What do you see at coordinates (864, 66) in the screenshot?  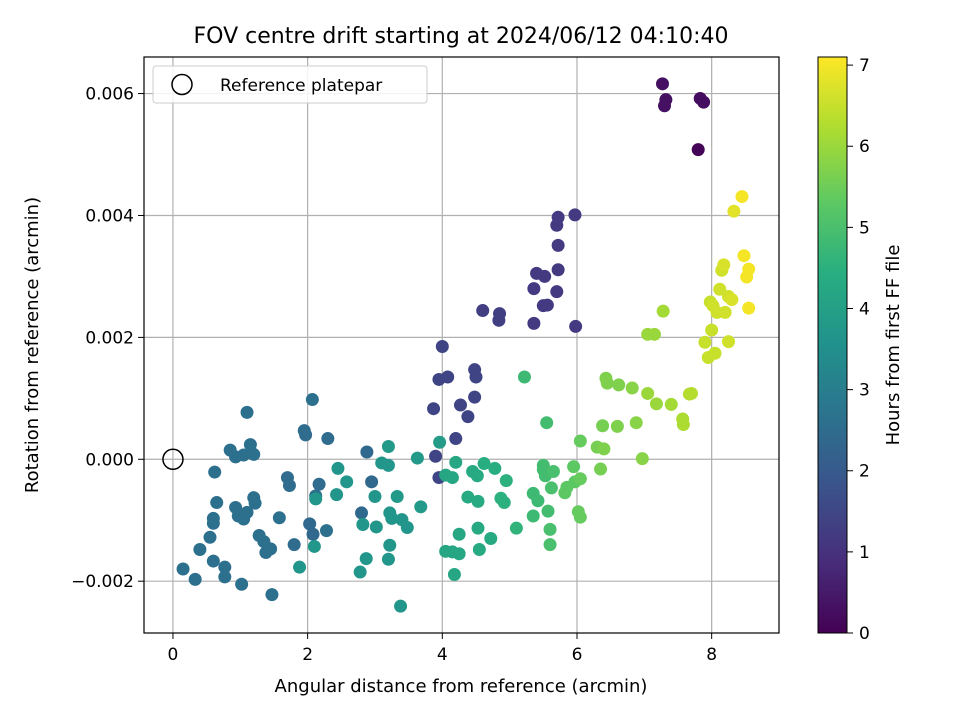 I see `colorbar-tick-label: 7` at bounding box center [864, 66].